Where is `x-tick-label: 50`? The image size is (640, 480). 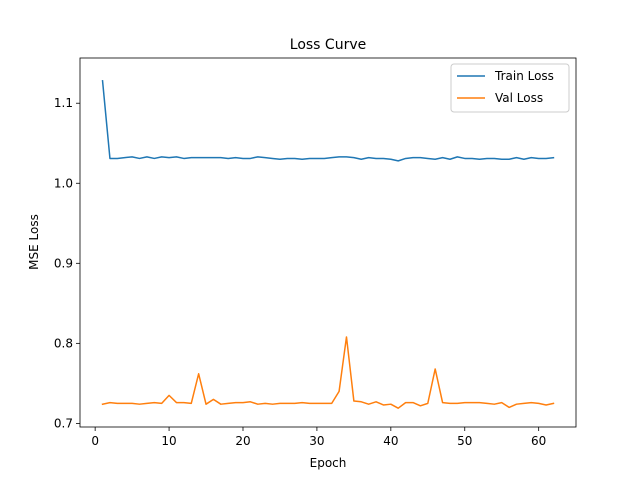
x-tick-label: 50 is located at coordinates (464, 441).